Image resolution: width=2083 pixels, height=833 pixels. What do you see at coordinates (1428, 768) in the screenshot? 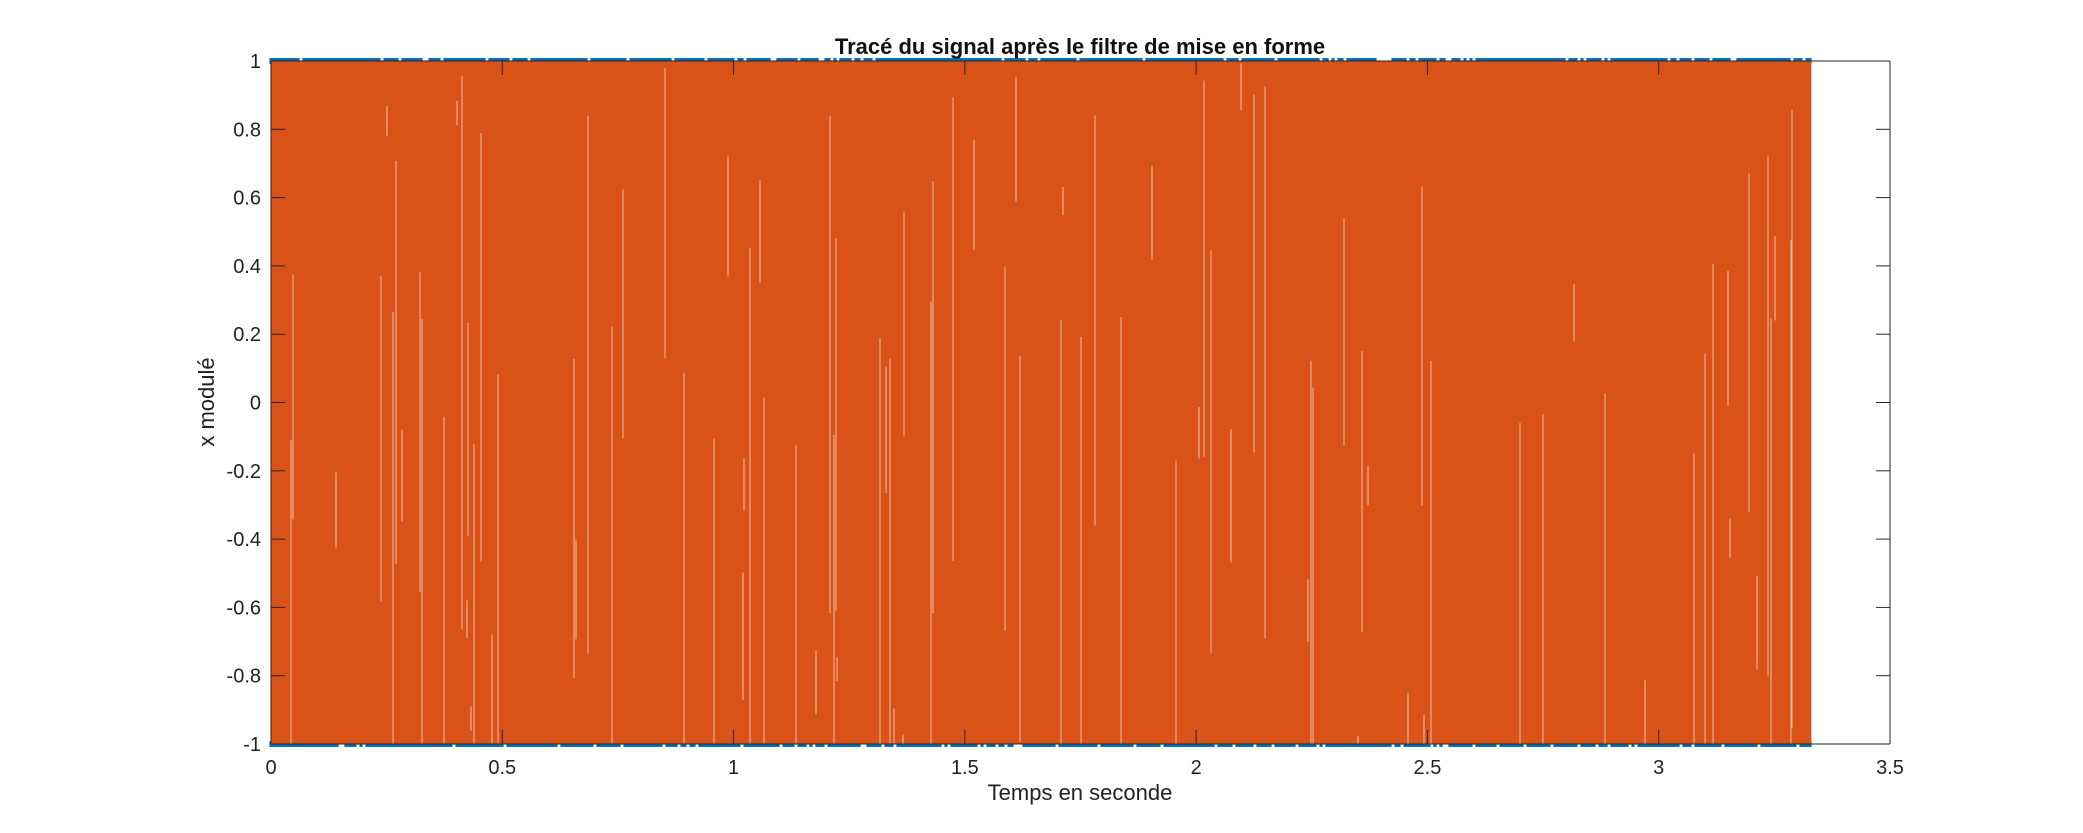
I see `x-tick-label: 2.5` at bounding box center [1428, 768].